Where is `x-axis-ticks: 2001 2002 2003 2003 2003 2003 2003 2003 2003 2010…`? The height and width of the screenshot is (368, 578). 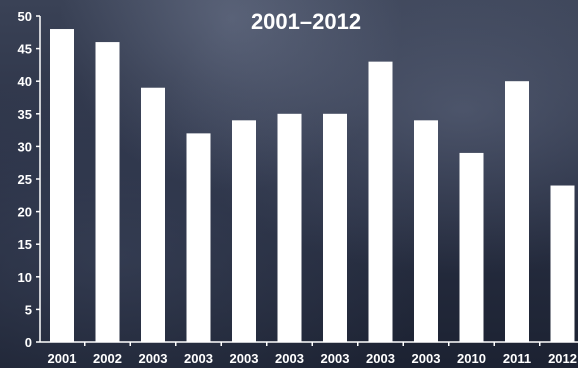
x-axis-ticks: 2001 2002 2003 2003 2003 2003 2003 2003 2003 2010… is located at coordinates (312, 354).